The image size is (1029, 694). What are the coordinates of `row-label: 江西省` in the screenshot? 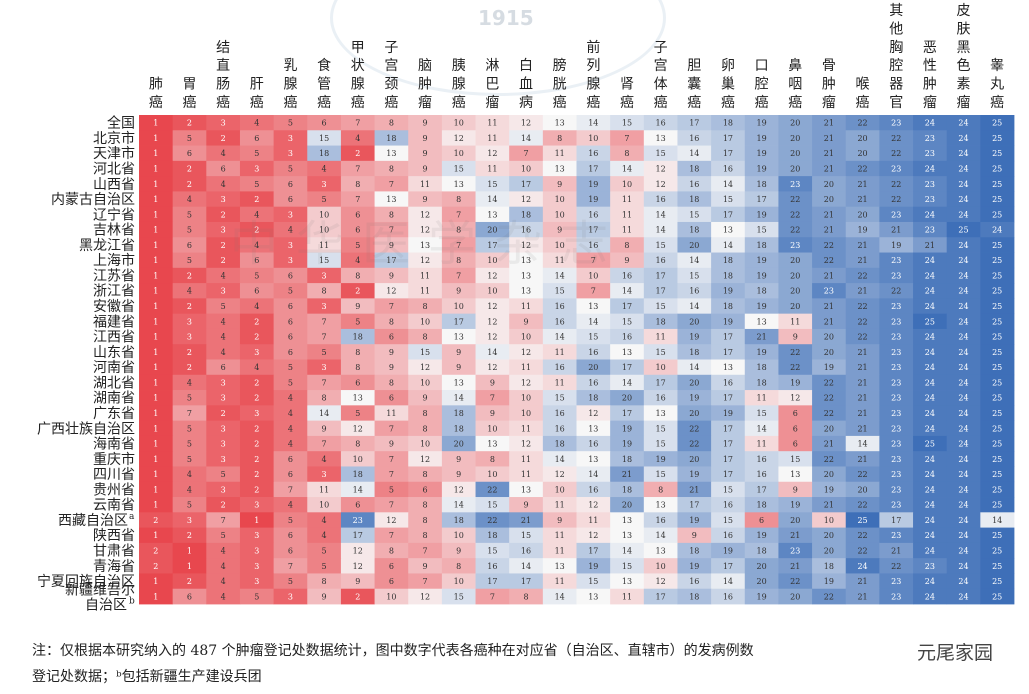 It's located at (114, 338).